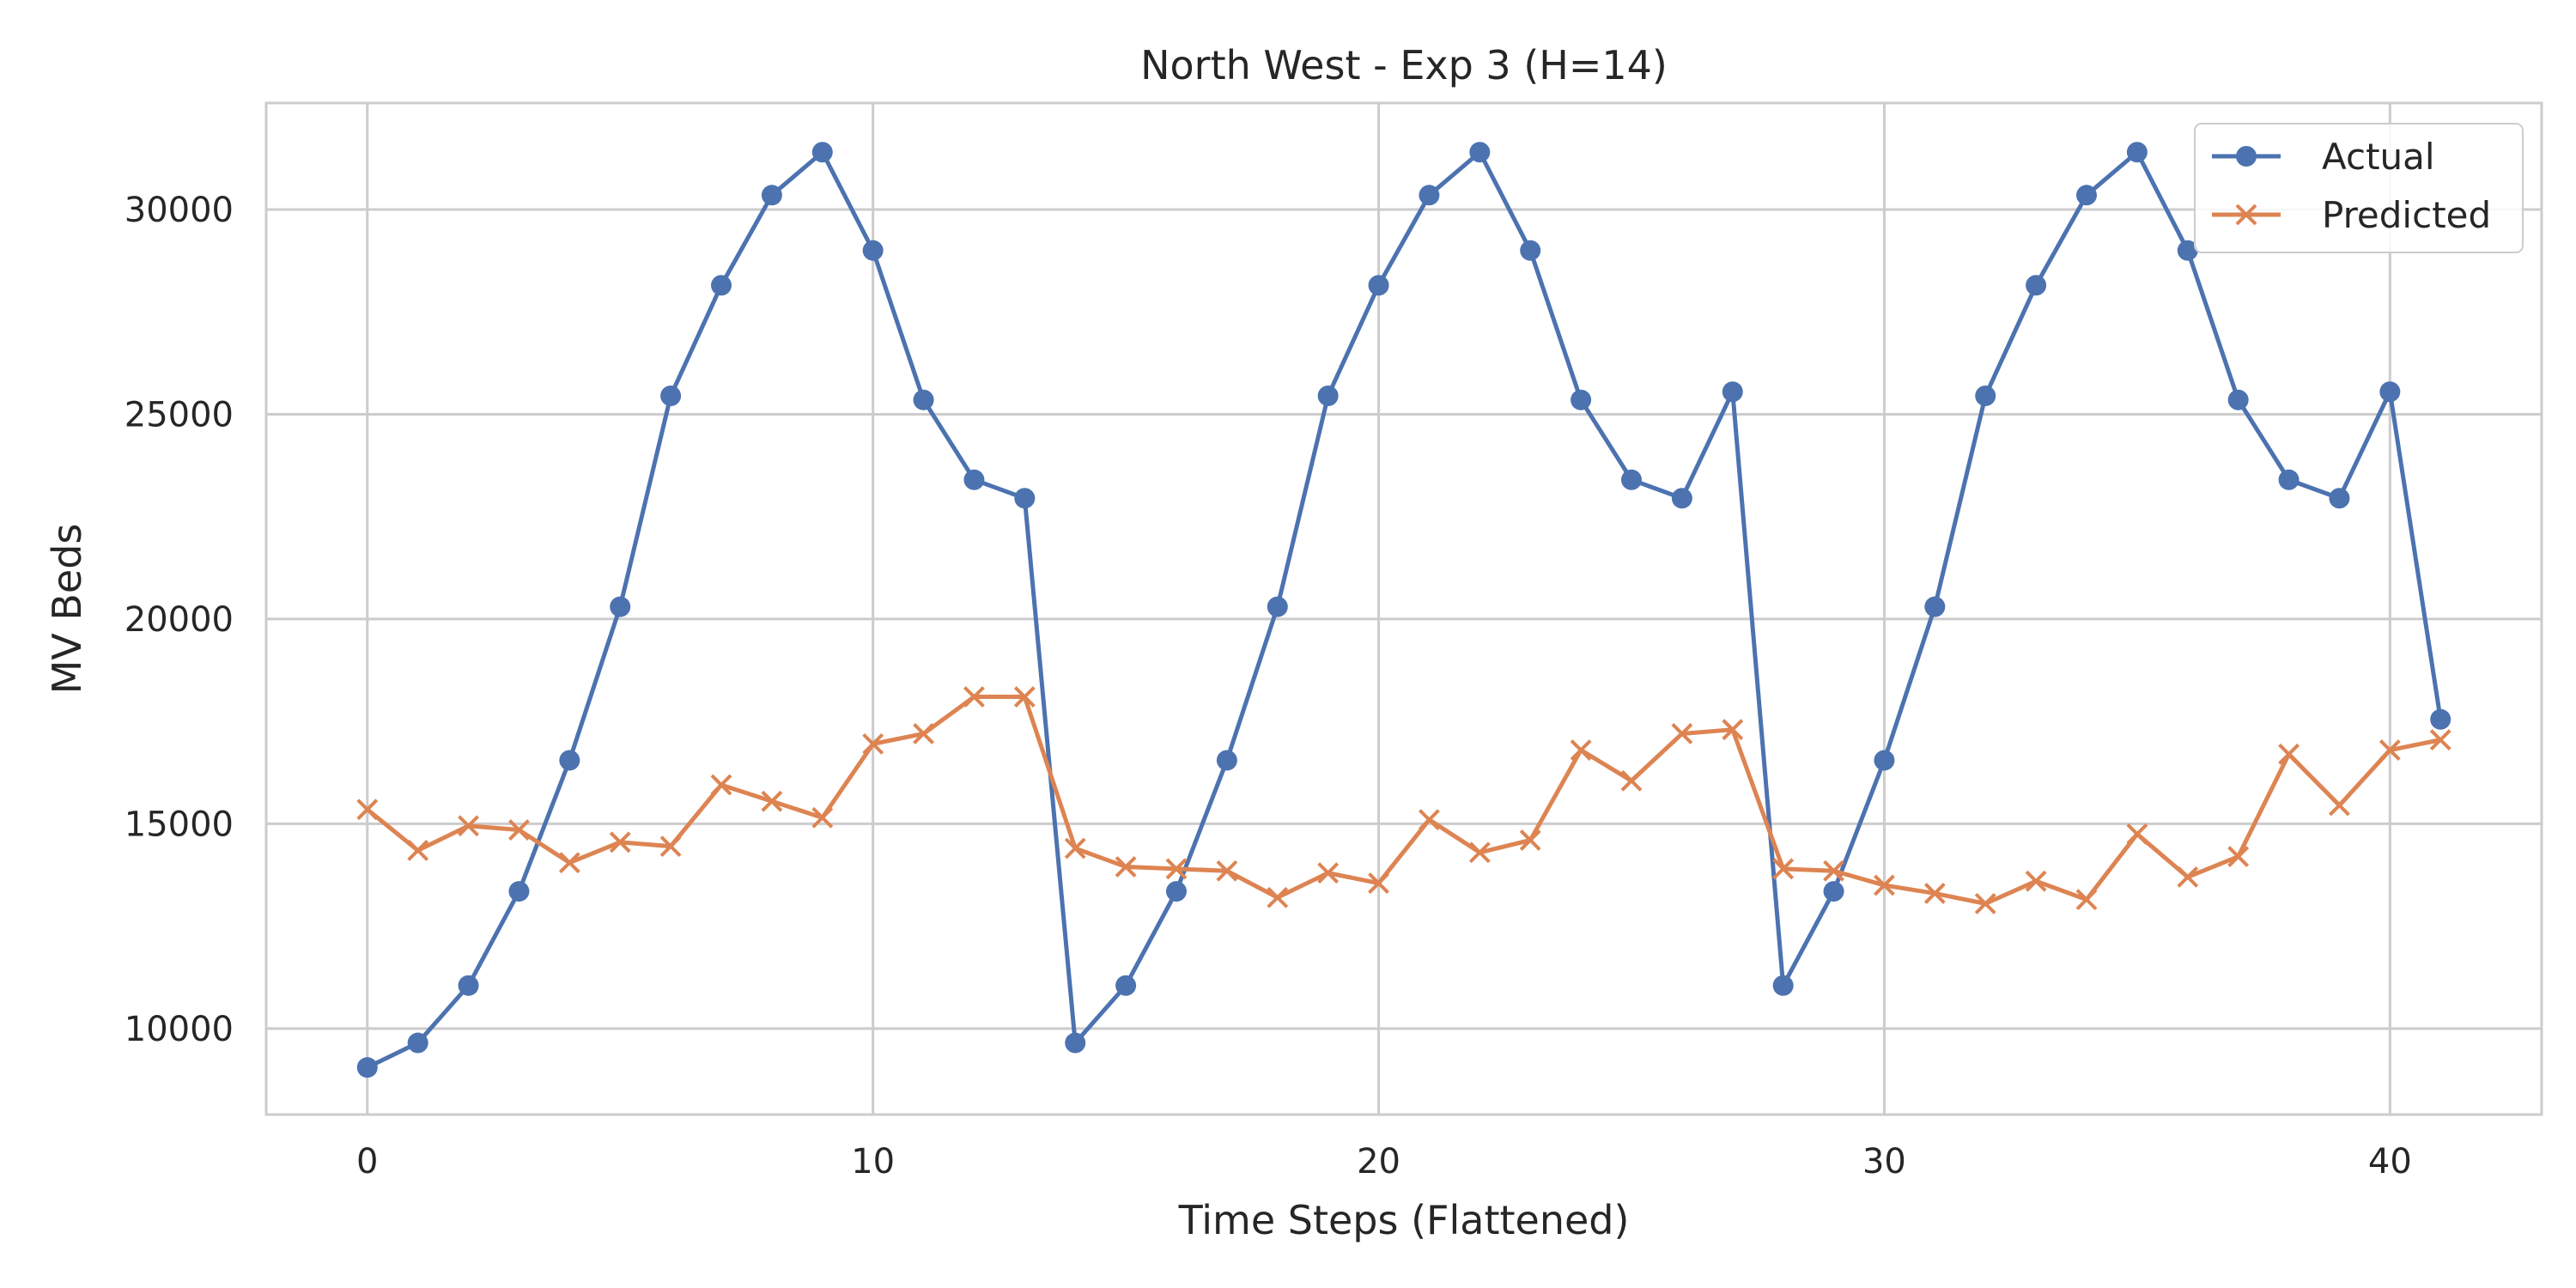 Image resolution: width=2576 pixels, height=1288 pixels. What do you see at coordinates (180, 620) in the screenshot?
I see `y-tick-label: 20000` at bounding box center [180, 620].